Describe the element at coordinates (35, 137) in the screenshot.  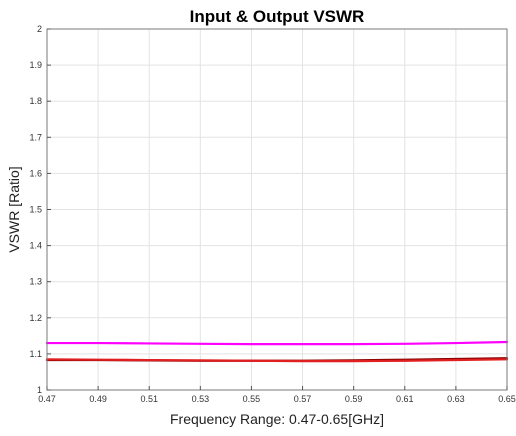
I see `y-tick-label: 1.7` at that location.